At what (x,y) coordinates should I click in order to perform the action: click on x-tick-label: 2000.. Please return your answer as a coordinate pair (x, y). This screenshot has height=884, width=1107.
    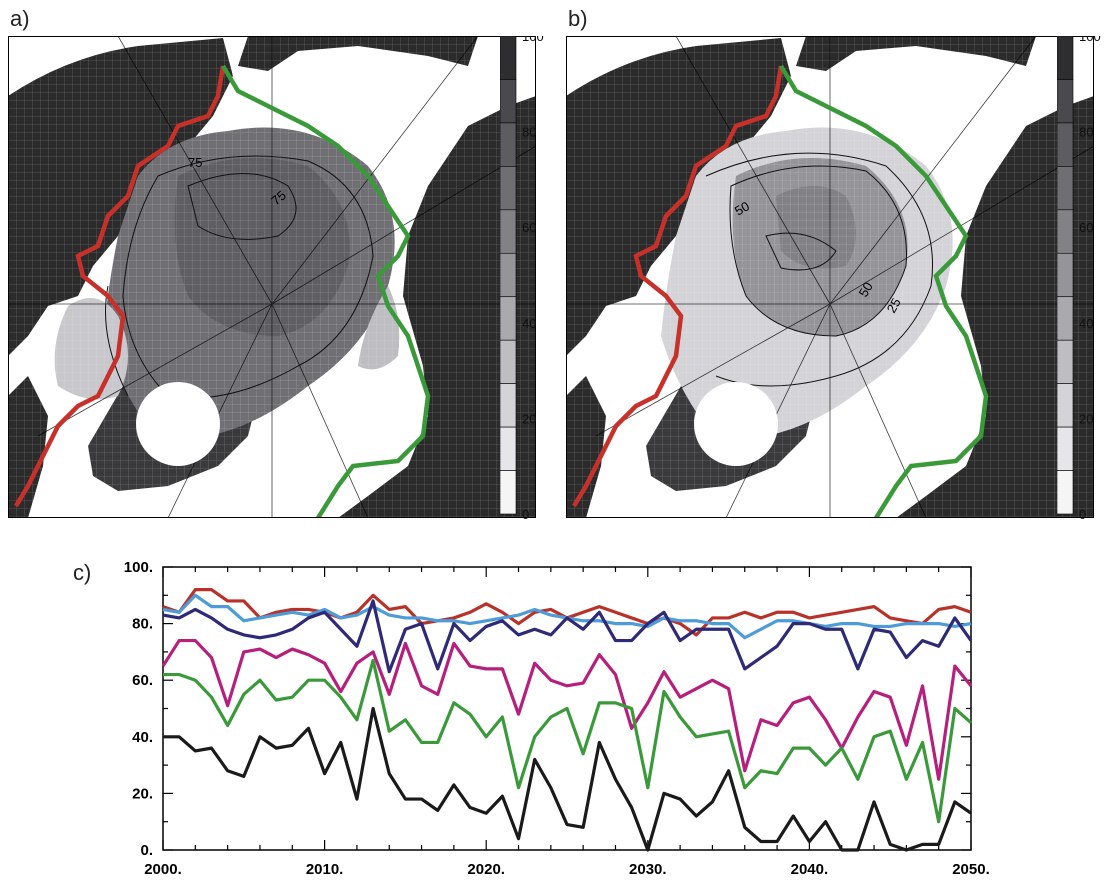
    Looking at the image, I should click on (163, 869).